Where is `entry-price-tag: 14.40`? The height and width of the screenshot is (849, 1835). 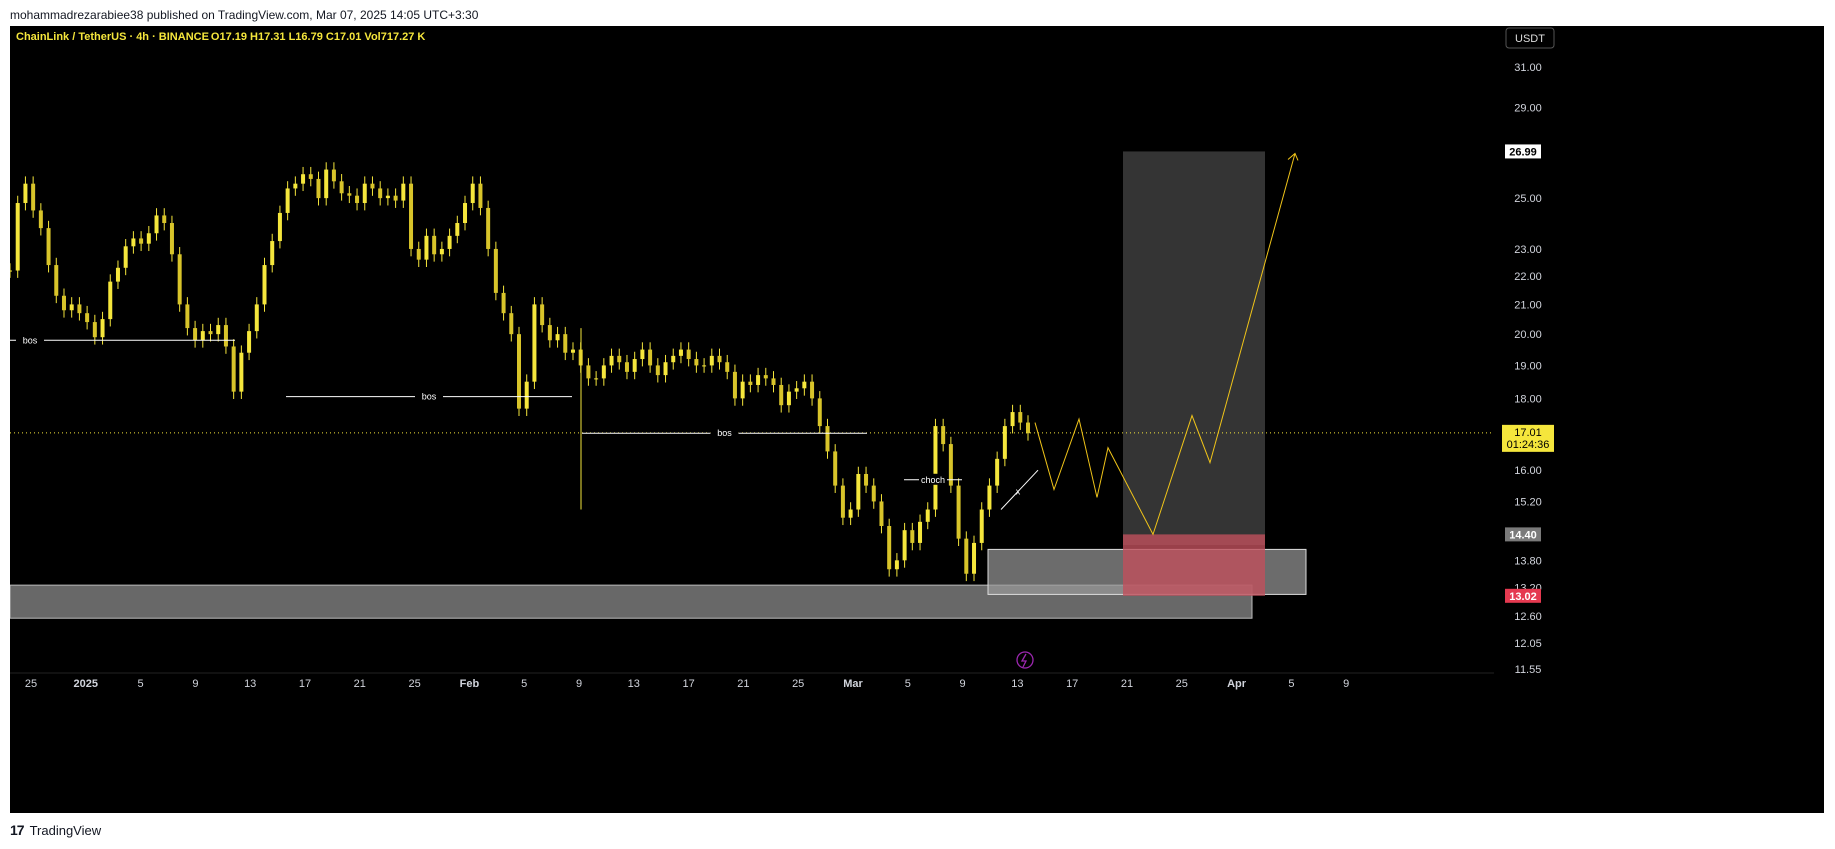
entry-price-tag: 14.40 is located at coordinates (1523, 535).